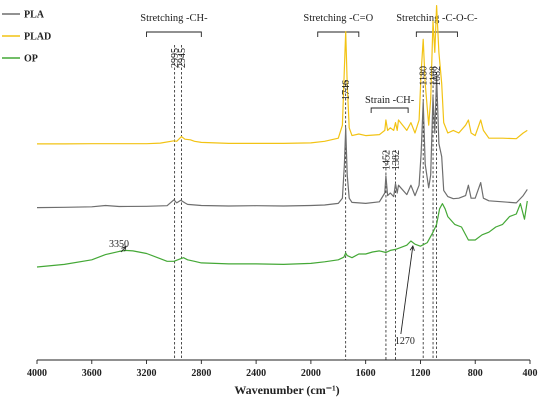  I want to click on x-tick-label-2400: 2400, so click(256, 373).